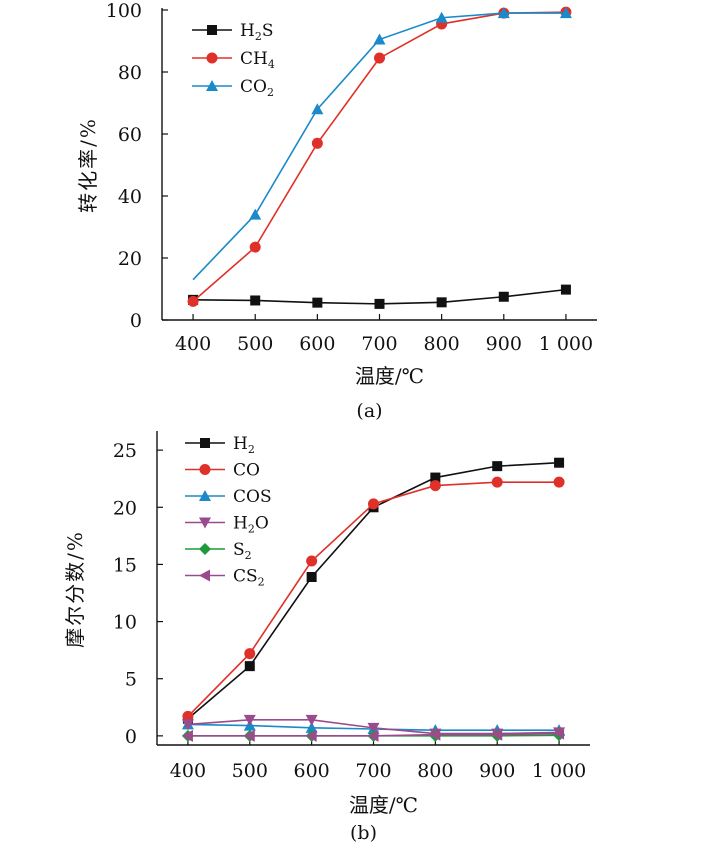 This screenshot has height=858, width=701. What do you see at coordinates (262, 524) in the screenshot?
I see `legend-label-tail: O` at bounding box center [262, 524].